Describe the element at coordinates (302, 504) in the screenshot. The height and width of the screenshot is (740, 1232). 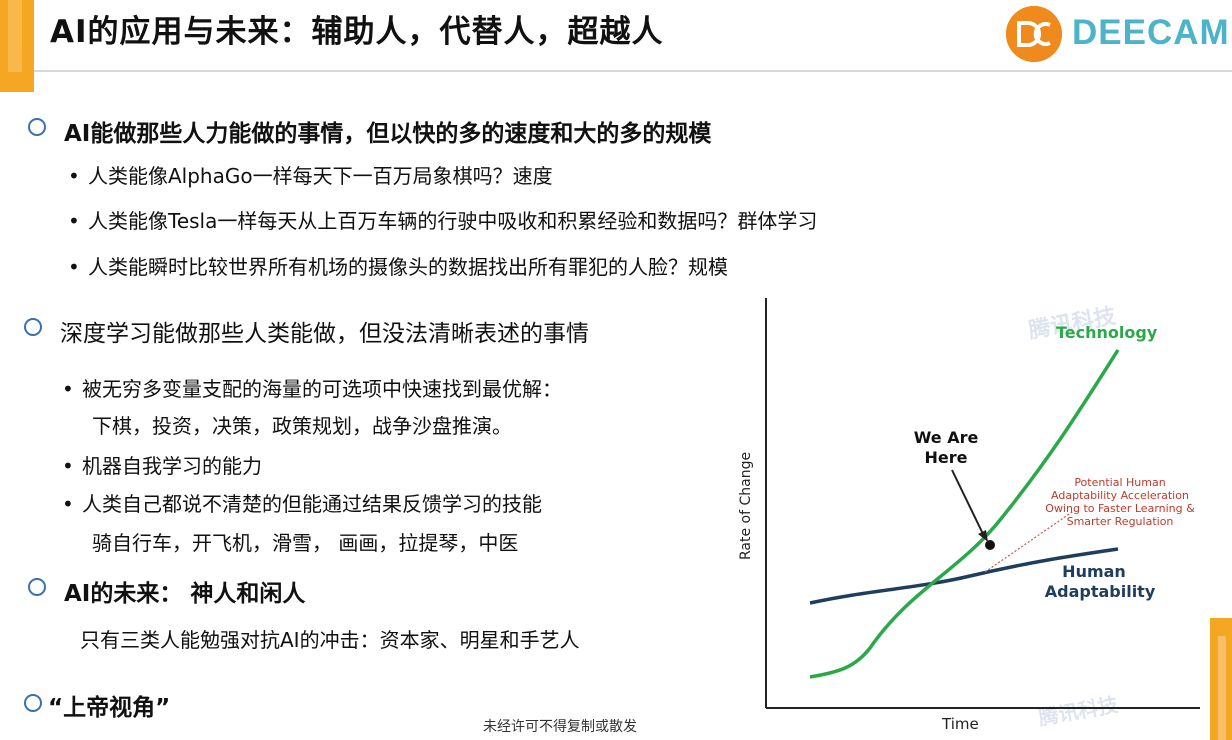
I see `list-item: • 人类自己都说不清楚的但能通过结果反馈学习的技能` at that location.